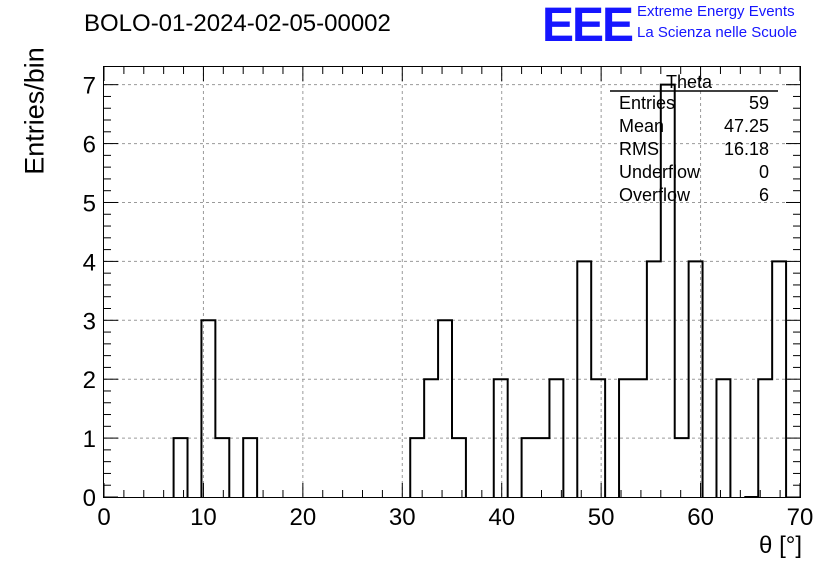 This screenshot has width=836, height=572. Describe the element at coordinates (746, 126) in the screenshot. I see `stats-row-mean-value: 47.25` at that location.